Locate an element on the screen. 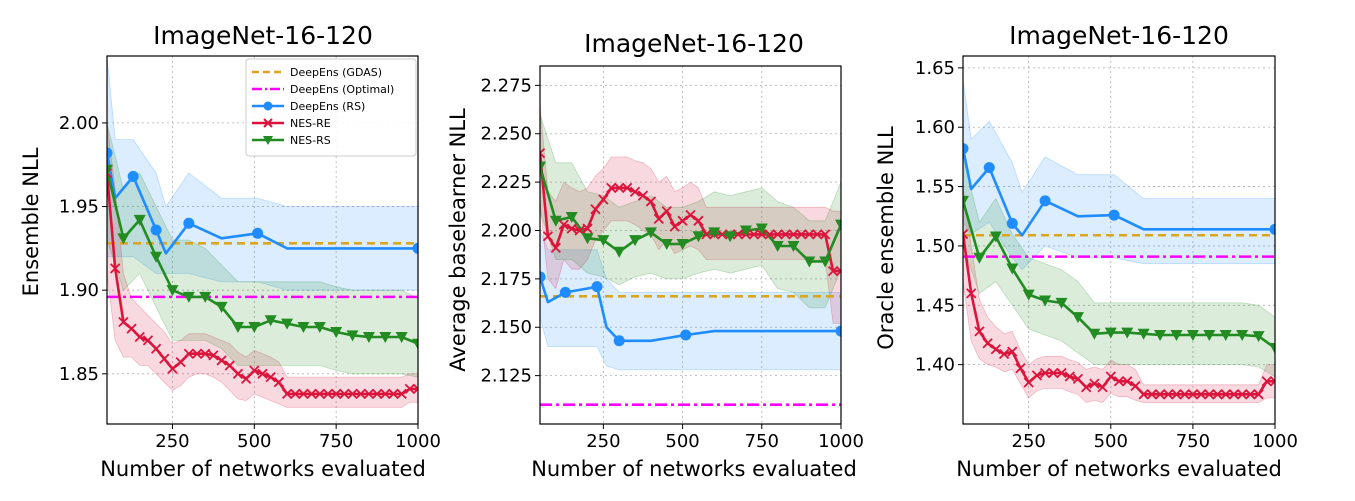  y-tick-label: 1.85 is located at coordinates (79, 374).